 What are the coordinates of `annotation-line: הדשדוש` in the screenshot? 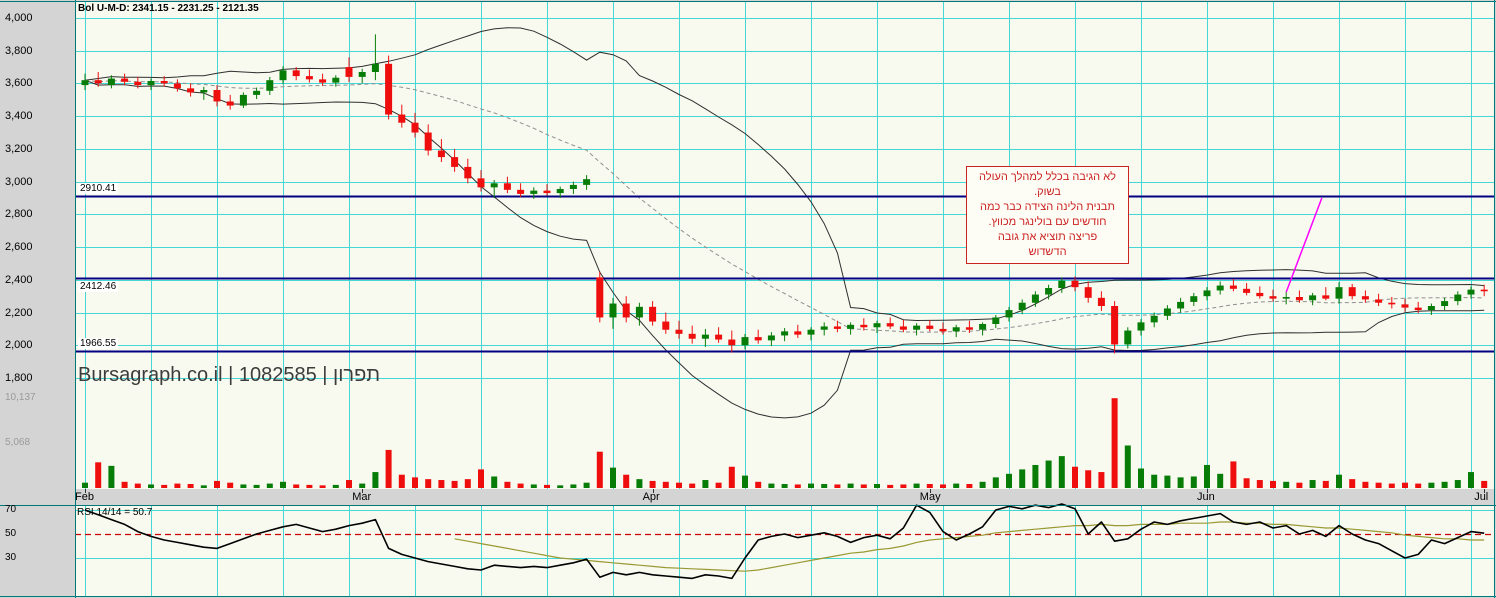 It's located at (1047, 252).